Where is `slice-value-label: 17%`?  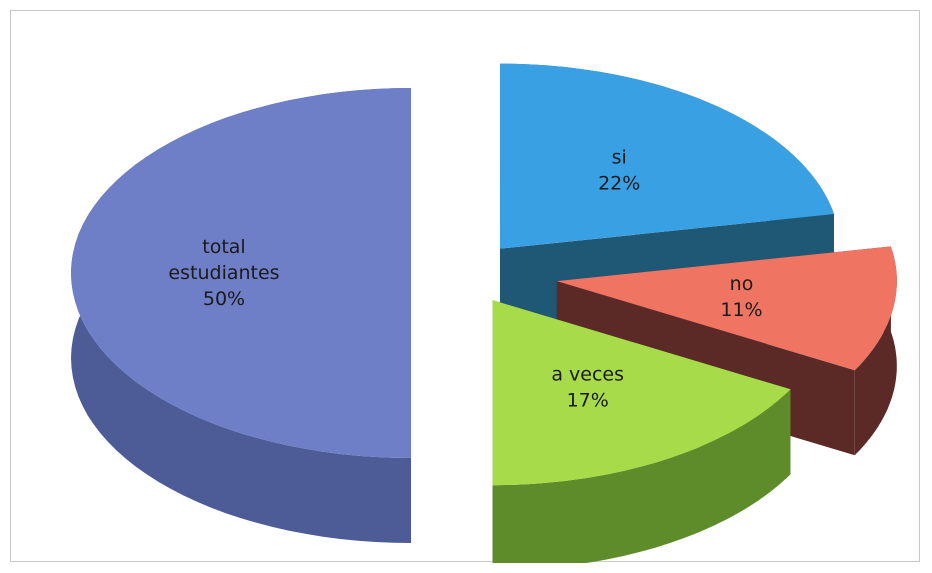 slice-value-label: 17% is located at coordinates (588, 401).